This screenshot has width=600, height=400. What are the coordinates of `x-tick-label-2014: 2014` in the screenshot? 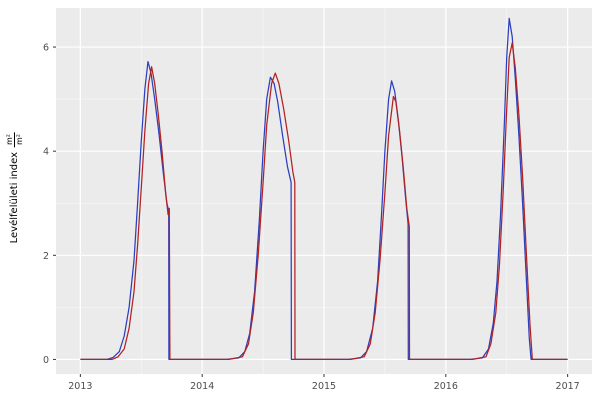 It's located at (202, 386).